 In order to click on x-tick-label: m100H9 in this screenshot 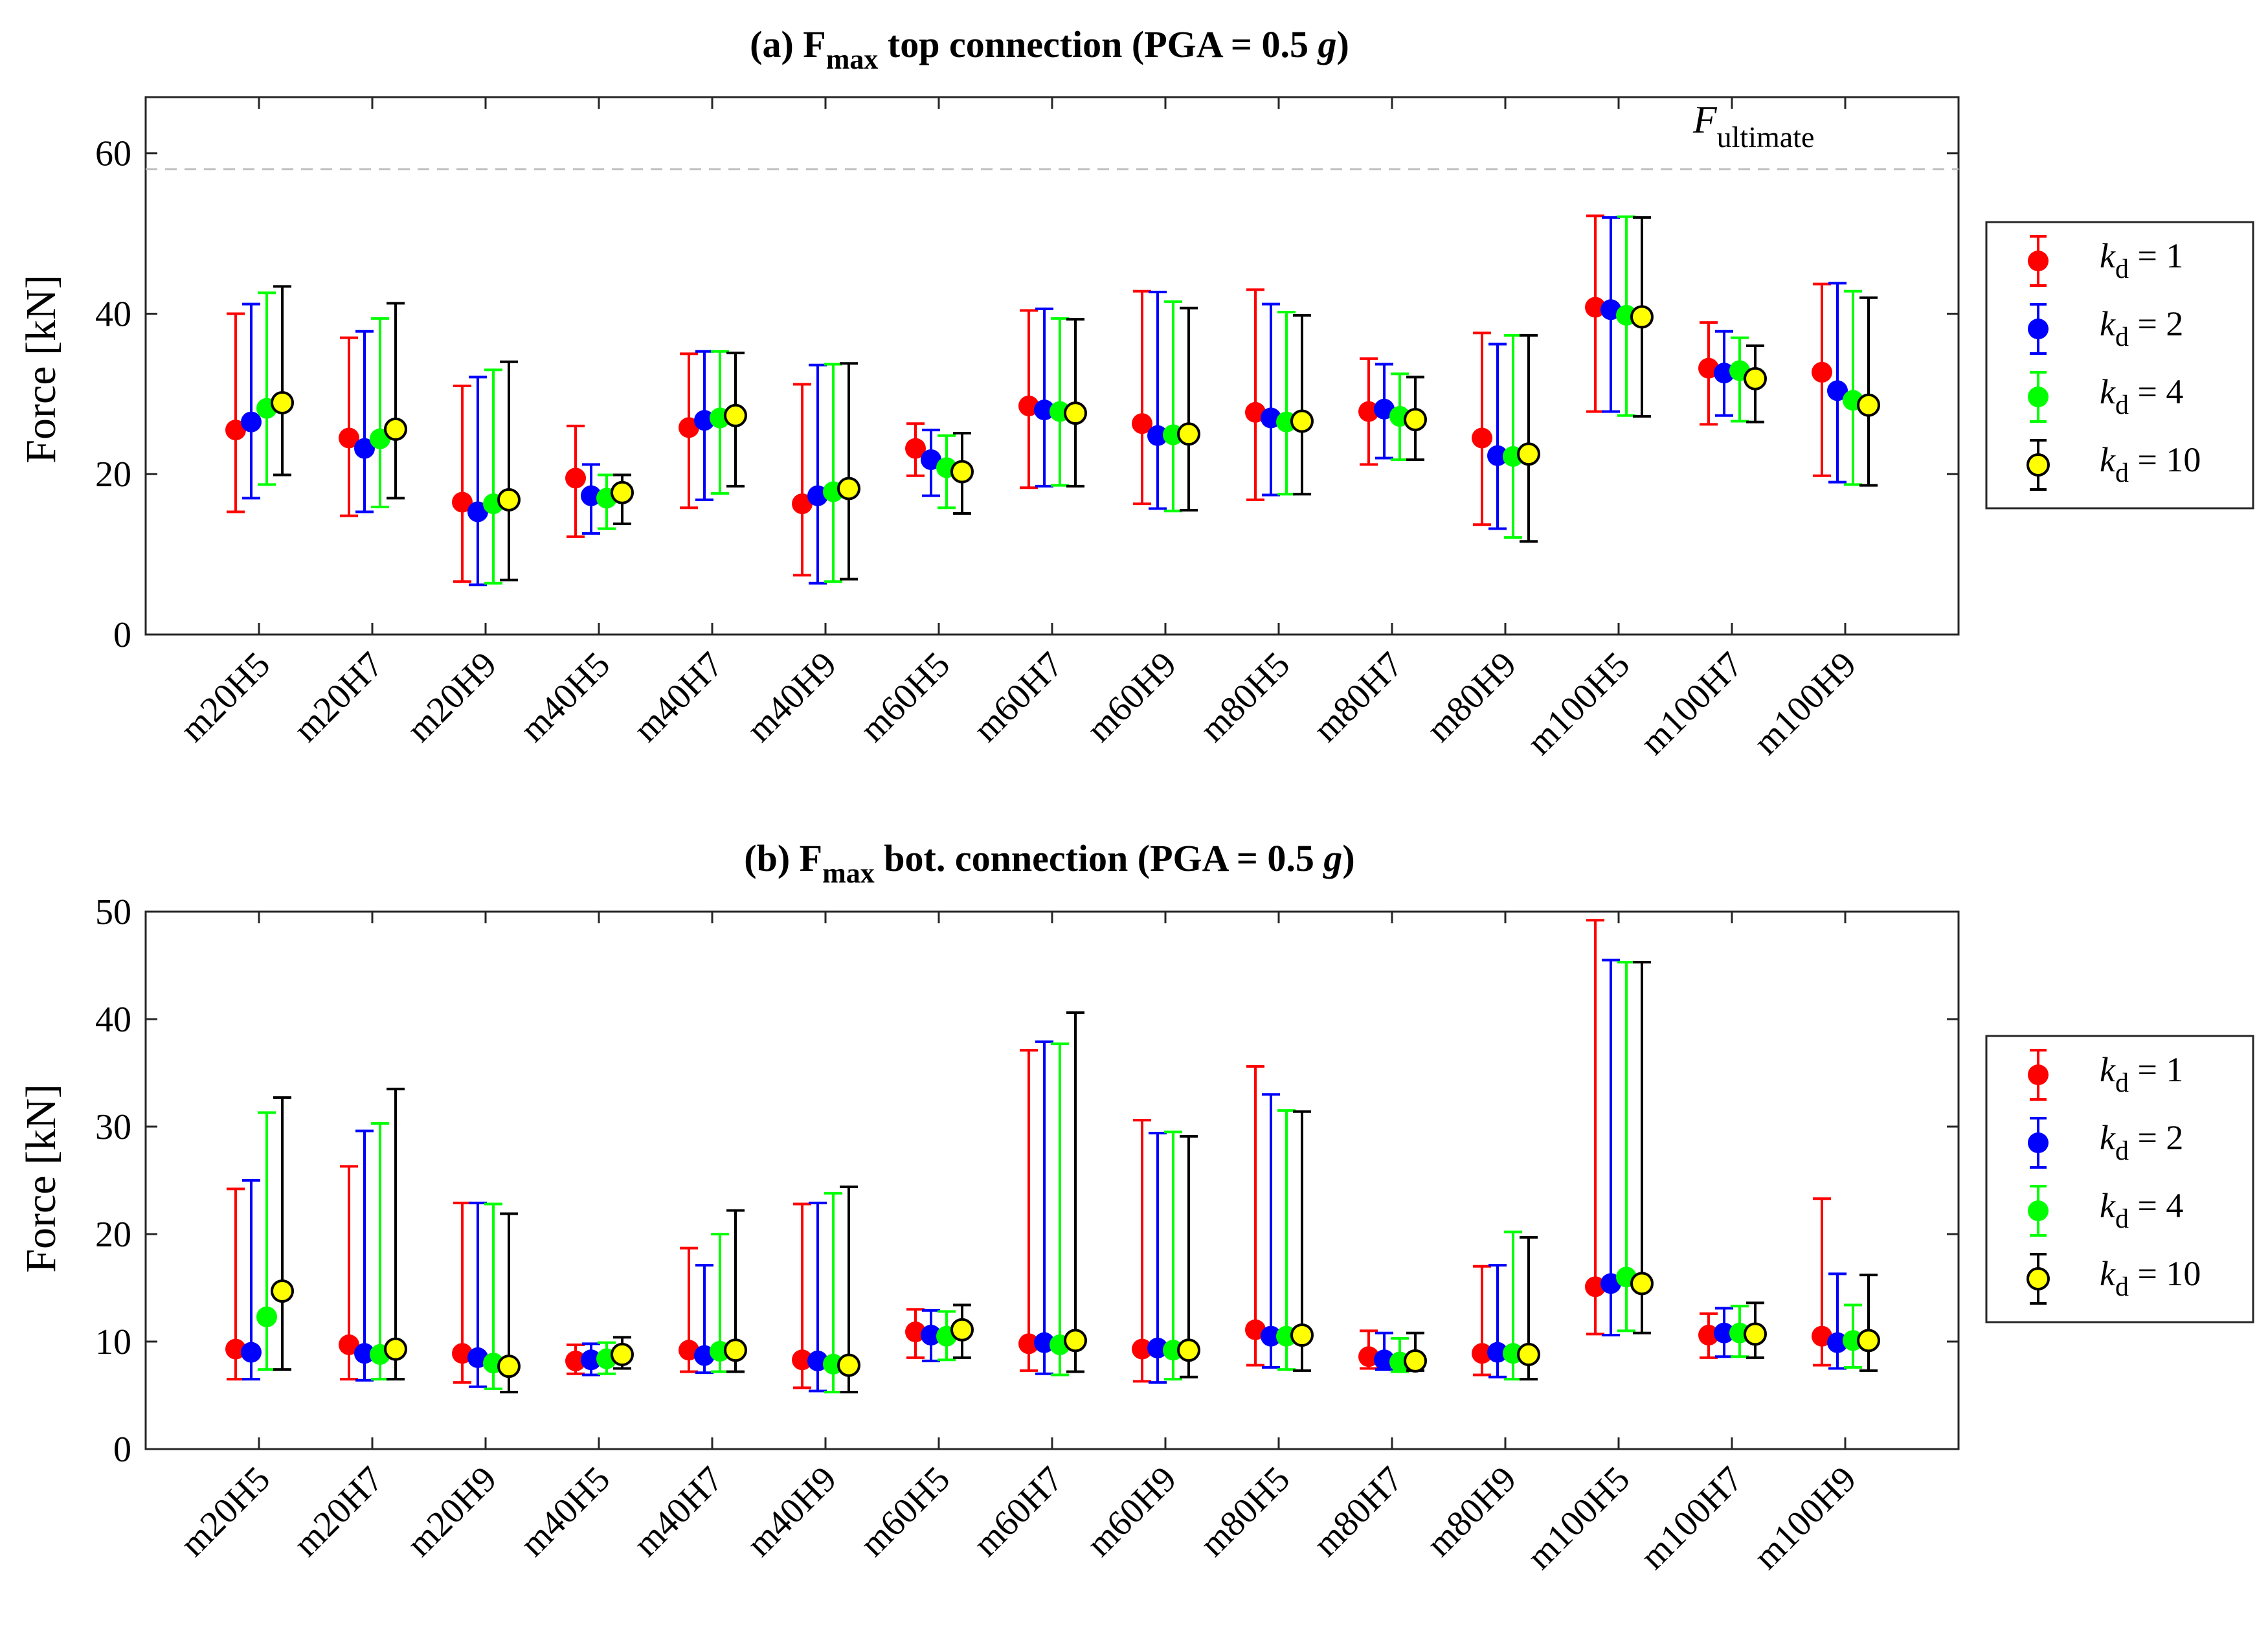, I will do `click(1805, 703)`.